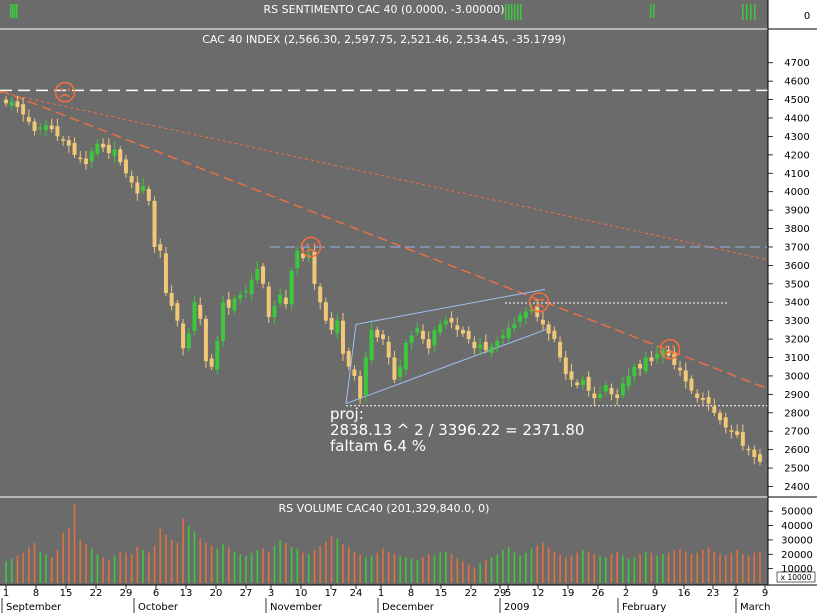 This screenshot has width=817, height=613. Describe the element at coordinates (66, 593) in the screenshot. I see `day-tick-label: 15` at that location.